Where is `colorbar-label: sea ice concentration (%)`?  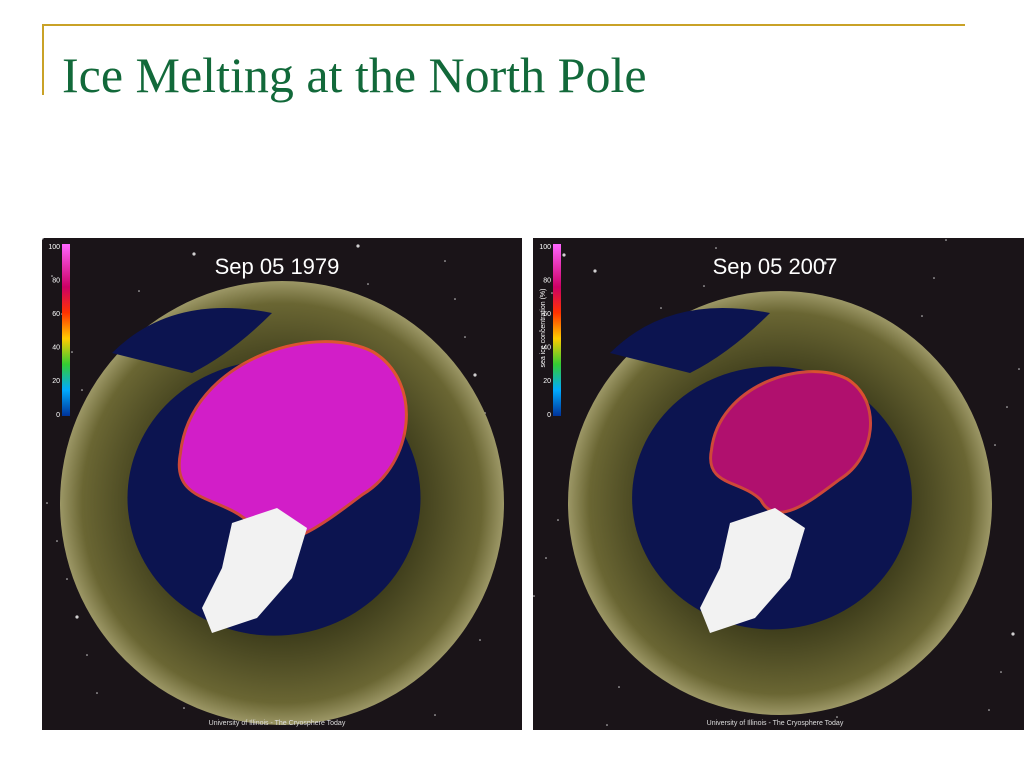 colorbar-label: sea ice concentration (%) is located at coordinates (543, 328).